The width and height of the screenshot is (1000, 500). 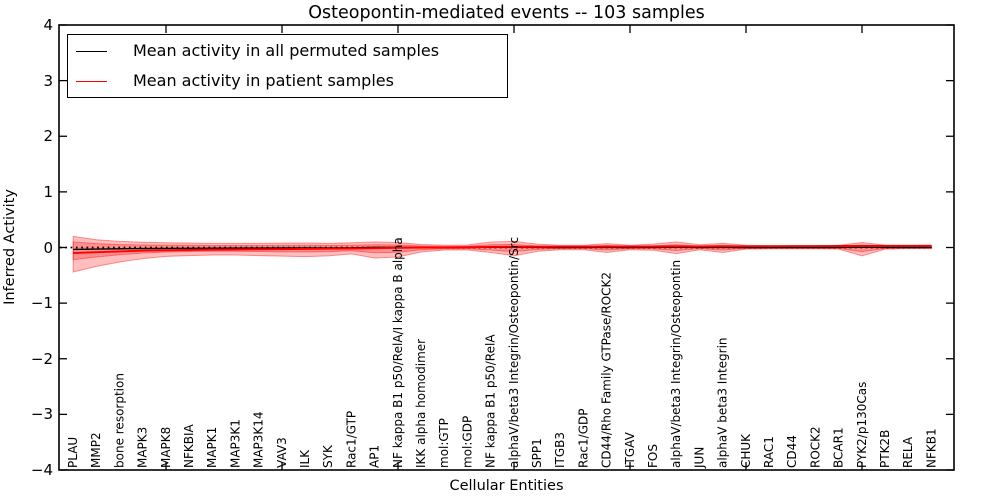 I want to click on y-tick-label: −2, so click(x=41, y=358).